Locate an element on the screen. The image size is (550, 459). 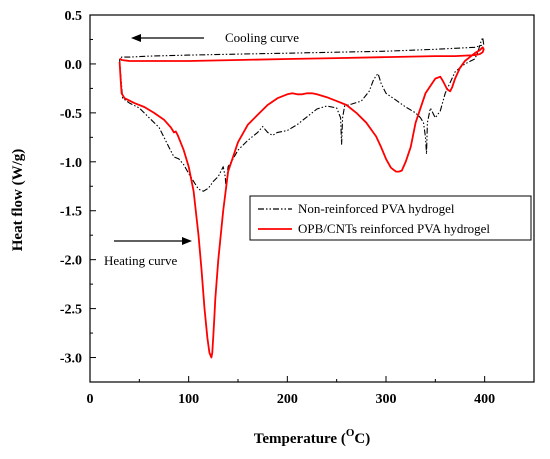
y-tick-label: -2.5 is located at coordinates (71, 310).